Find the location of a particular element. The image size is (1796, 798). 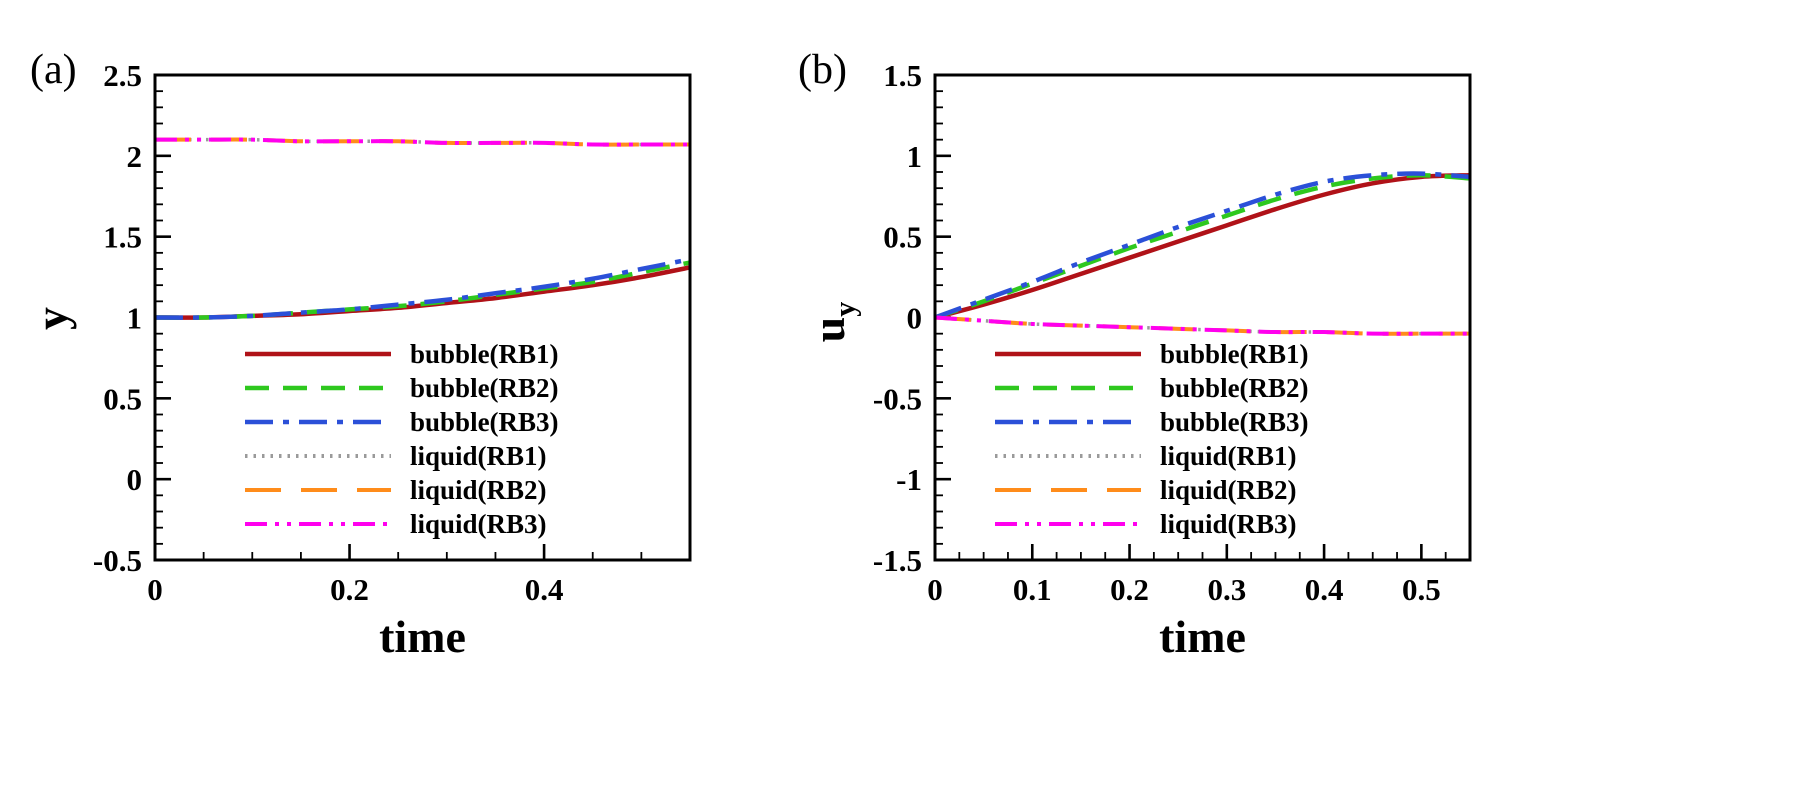

y-axis-title-a: y is located at coordinates (51, 318).